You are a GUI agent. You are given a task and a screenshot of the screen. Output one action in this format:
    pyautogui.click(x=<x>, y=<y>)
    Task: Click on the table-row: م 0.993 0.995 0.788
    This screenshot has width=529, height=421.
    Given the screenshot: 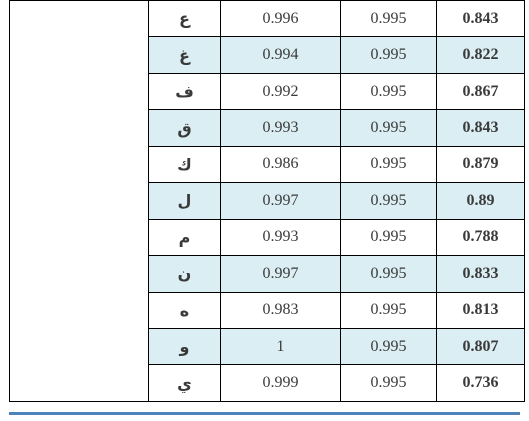 What is the action you would take?
    pyautogui.click(x=267, y=237)
    